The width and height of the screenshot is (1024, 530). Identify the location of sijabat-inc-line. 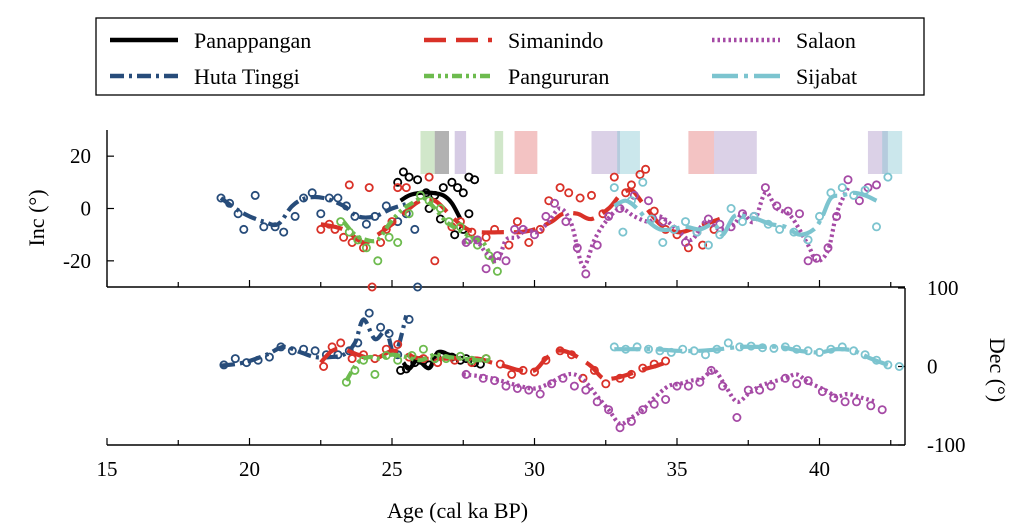
(745, 213).